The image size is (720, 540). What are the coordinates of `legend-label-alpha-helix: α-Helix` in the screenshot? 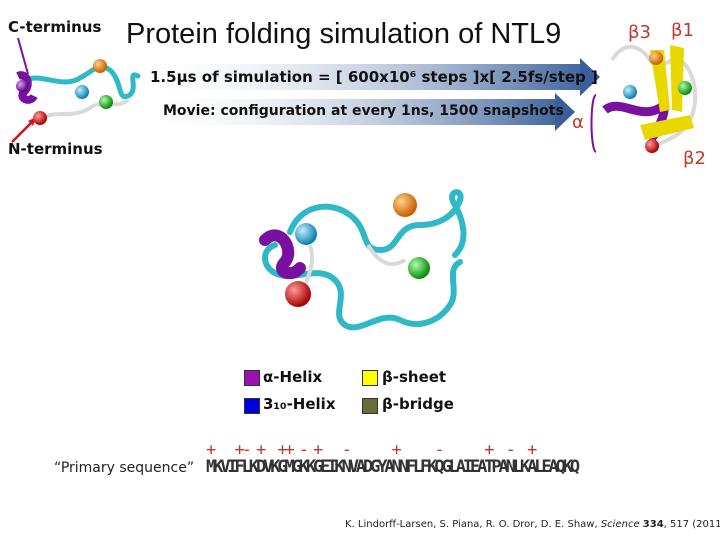 It's located at (293, 377).